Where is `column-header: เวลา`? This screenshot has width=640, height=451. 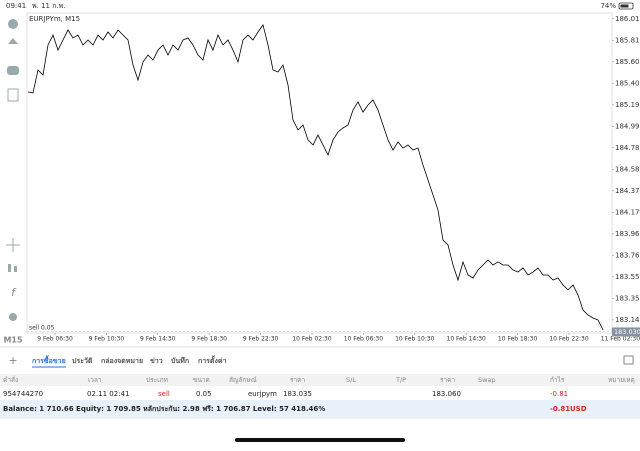 column-header: เวลา is located at coordinates (95, 380).